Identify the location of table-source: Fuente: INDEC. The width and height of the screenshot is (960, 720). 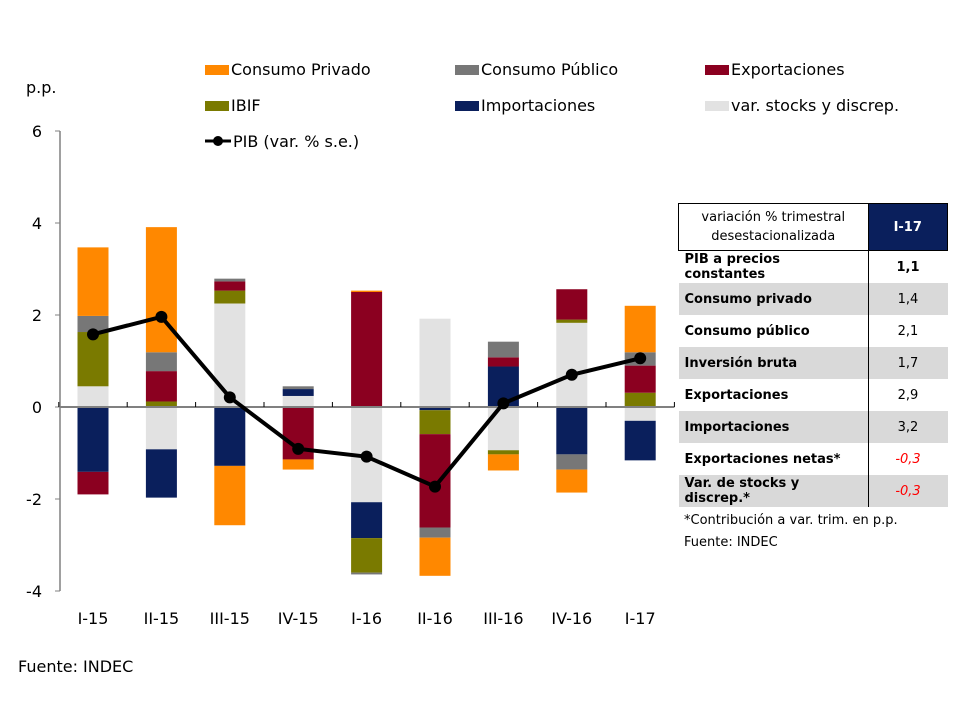
(731, 542).